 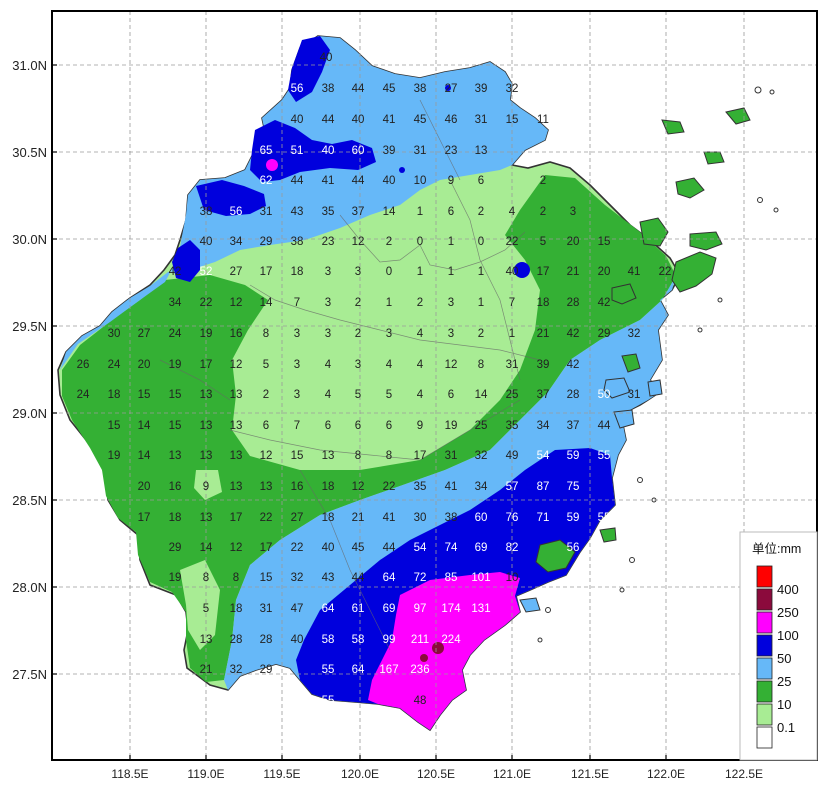 What do you see at coordinates (328, 89) in the screenshot?
I see `station-value: 38` at bounding box center [328, 89].